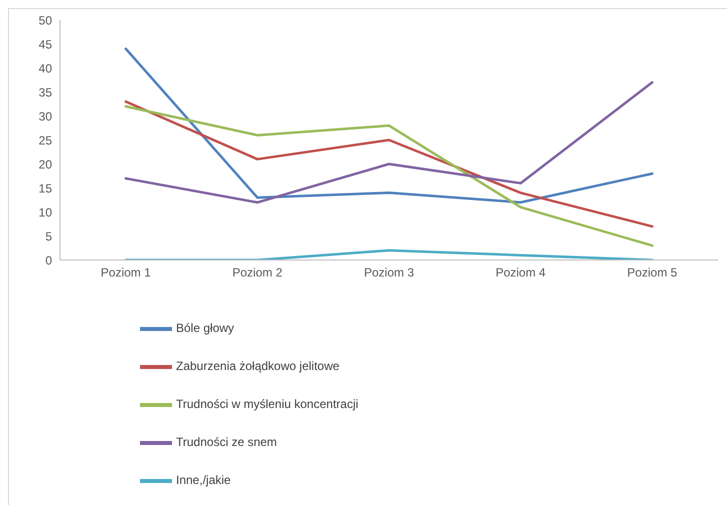 This screenshot has width=727, height=505. Describe the element at coordinates (205, 328) in the screenshot. I see `legend-label: Bóle głowy` at that location.